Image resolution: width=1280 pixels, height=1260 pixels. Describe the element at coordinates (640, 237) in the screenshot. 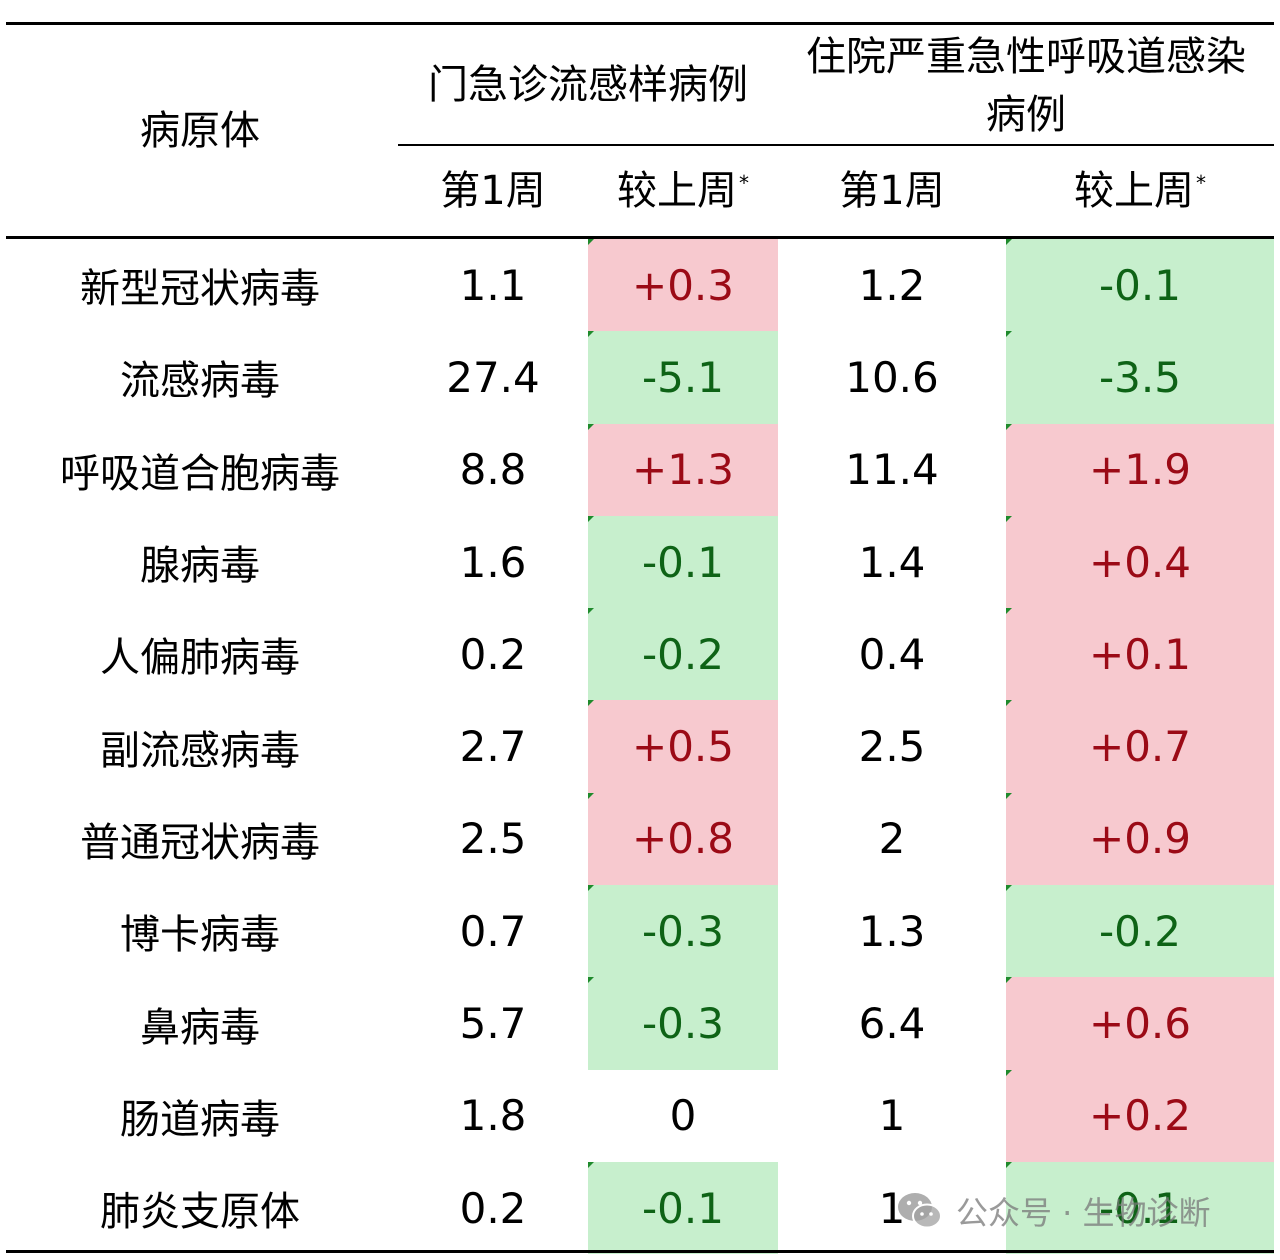

I see `header-bottom-rule` at that location.